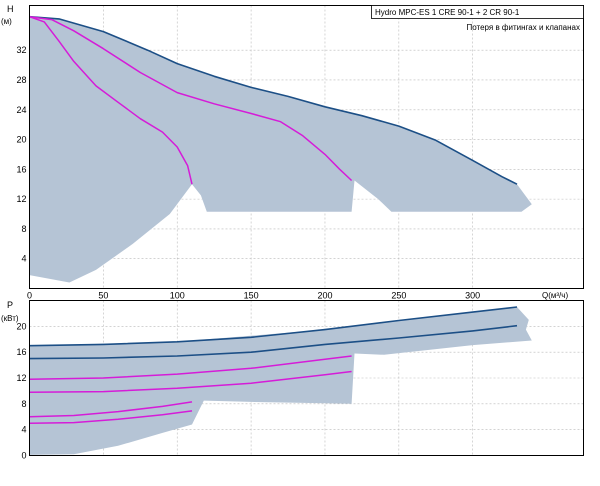 This screenshot has width=600, height=486. I want to click on y-tick-label: 0, so click(23, 456).